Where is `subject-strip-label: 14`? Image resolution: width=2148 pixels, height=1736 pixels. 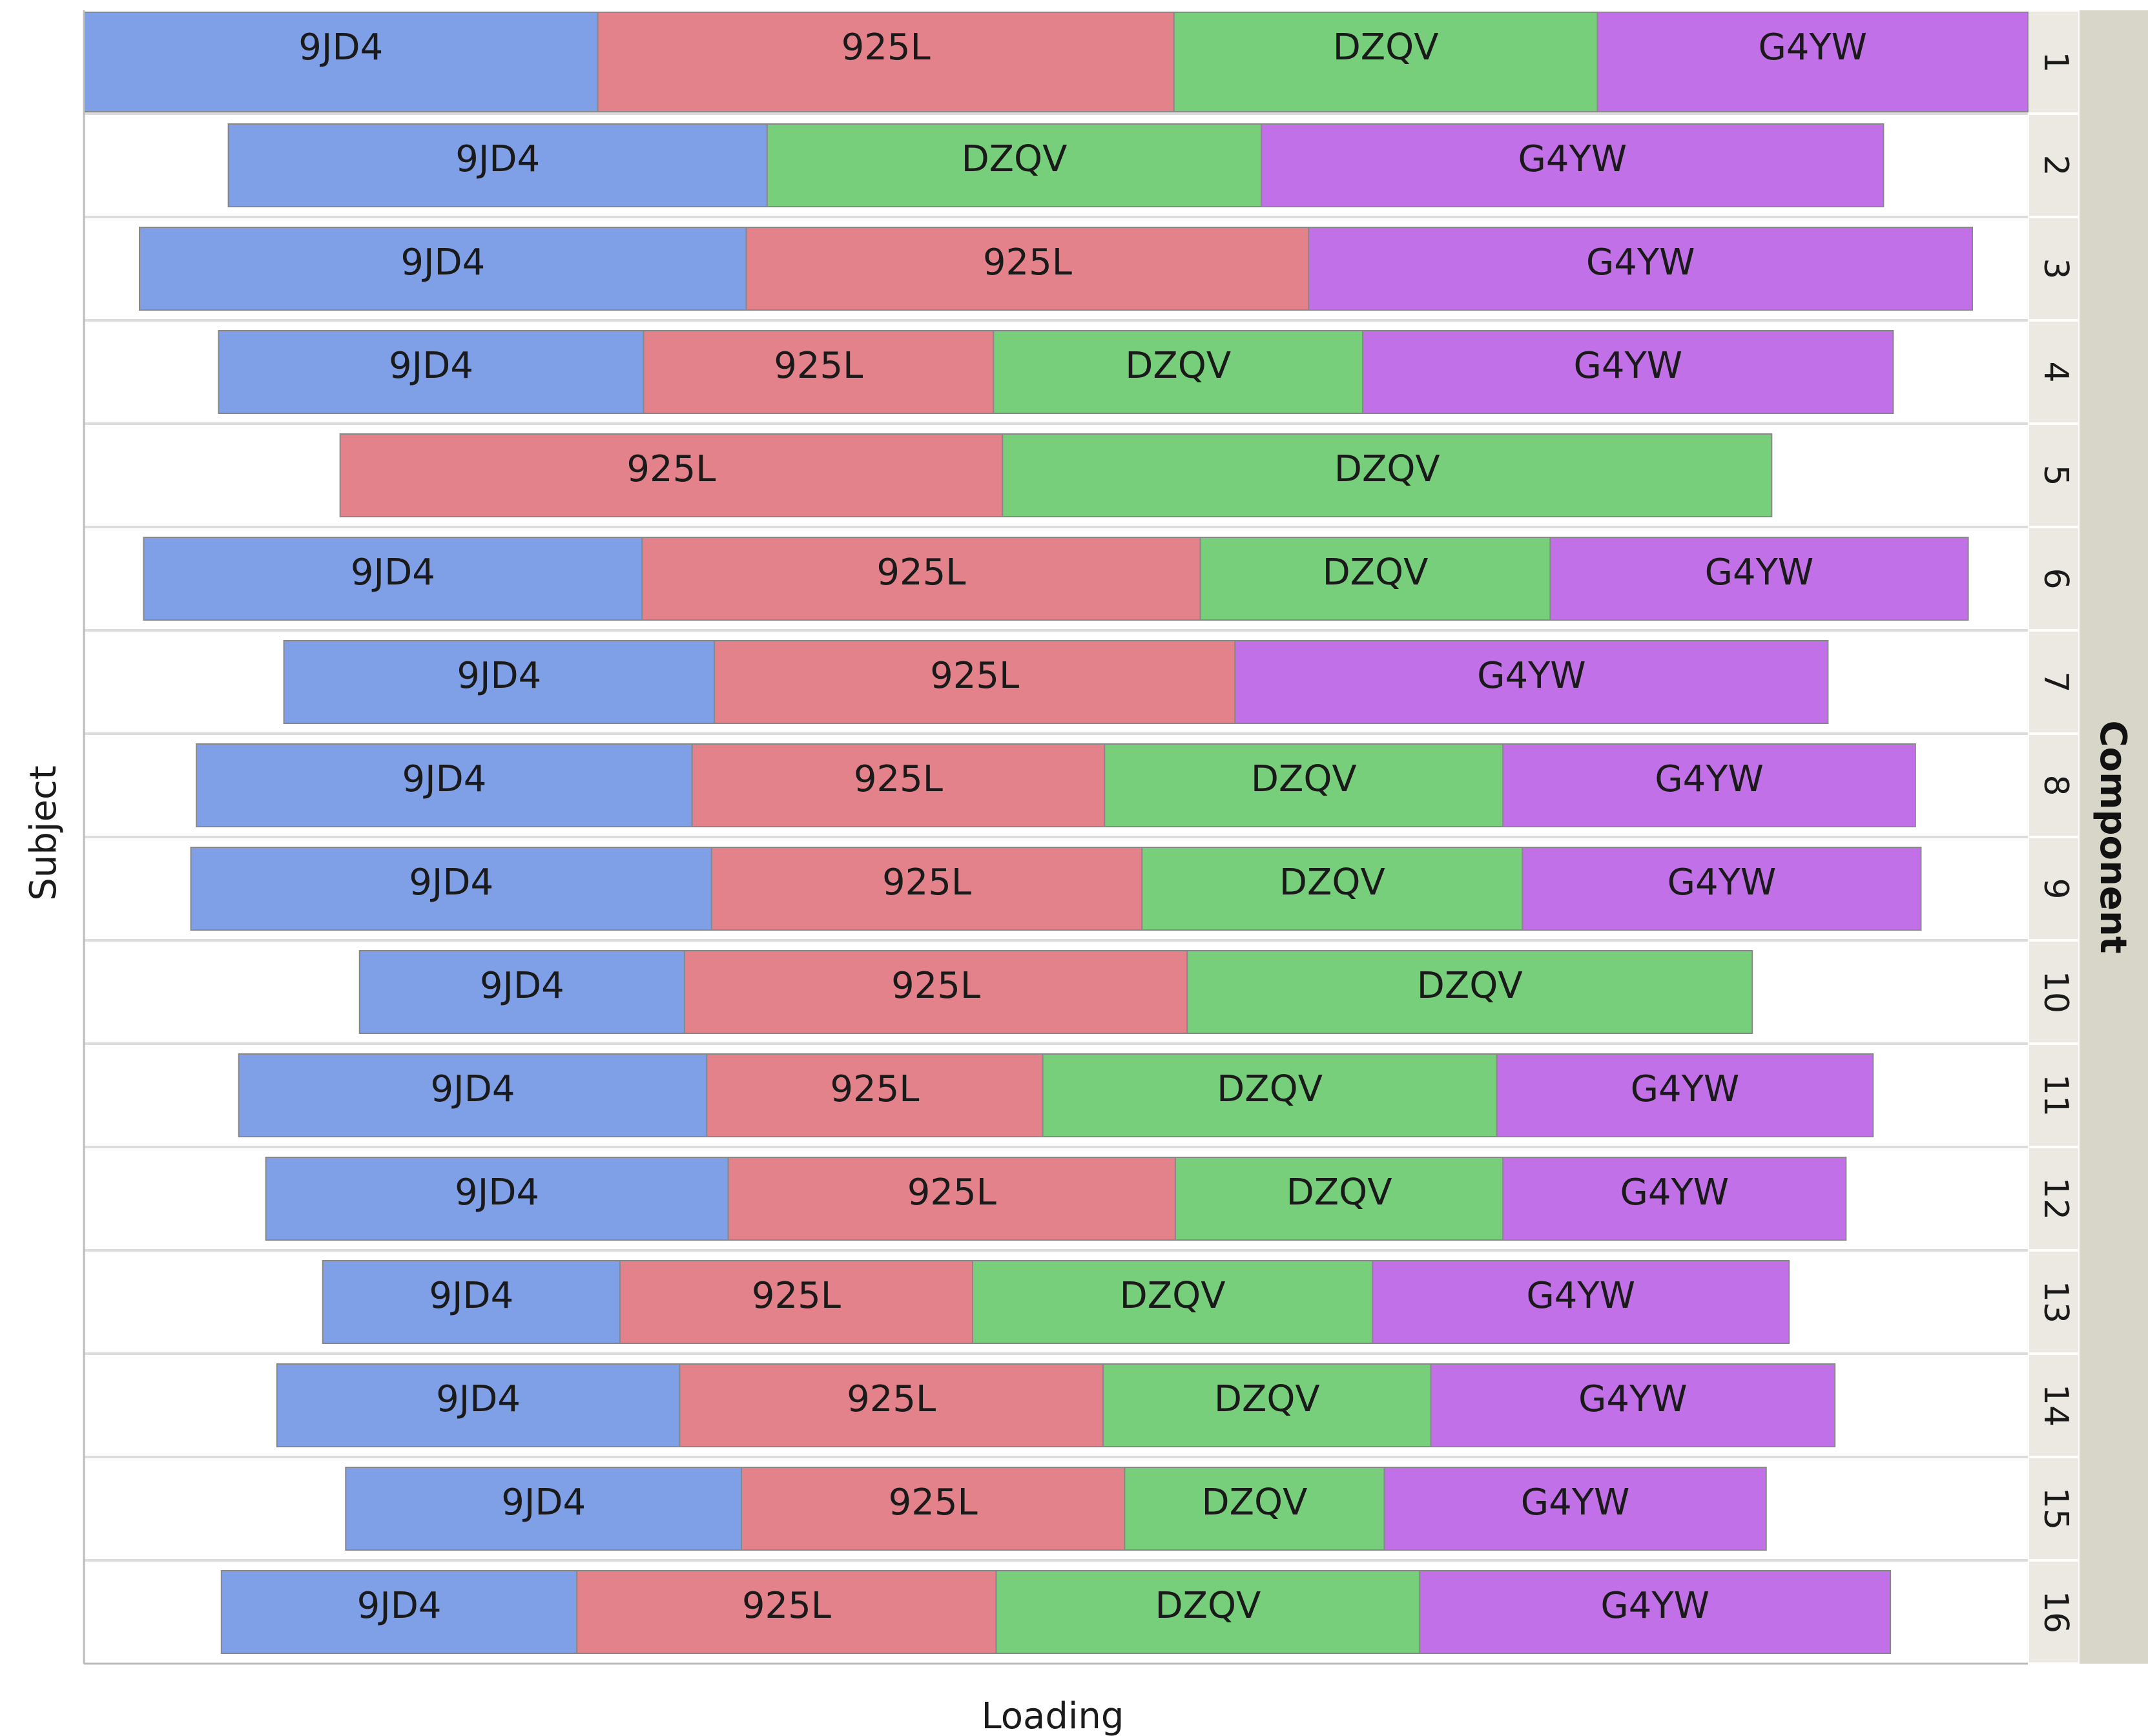 subject-strip-label: 14 is located at coordinates (2055, 1405).